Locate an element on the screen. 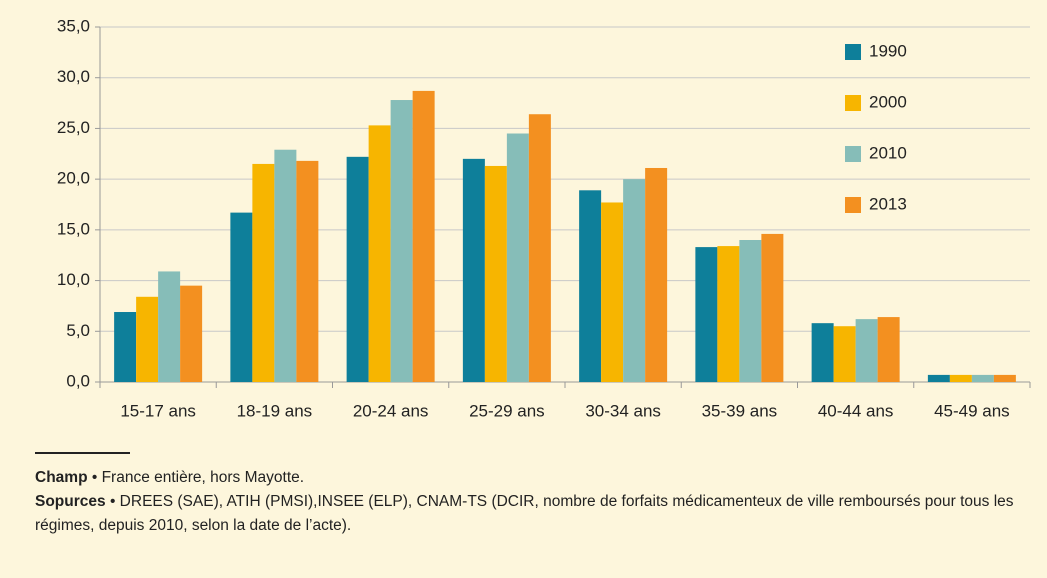 The height and width of the screenshot is (578, 1047). legend-label: 1990 is located at coordinates (888, 50).